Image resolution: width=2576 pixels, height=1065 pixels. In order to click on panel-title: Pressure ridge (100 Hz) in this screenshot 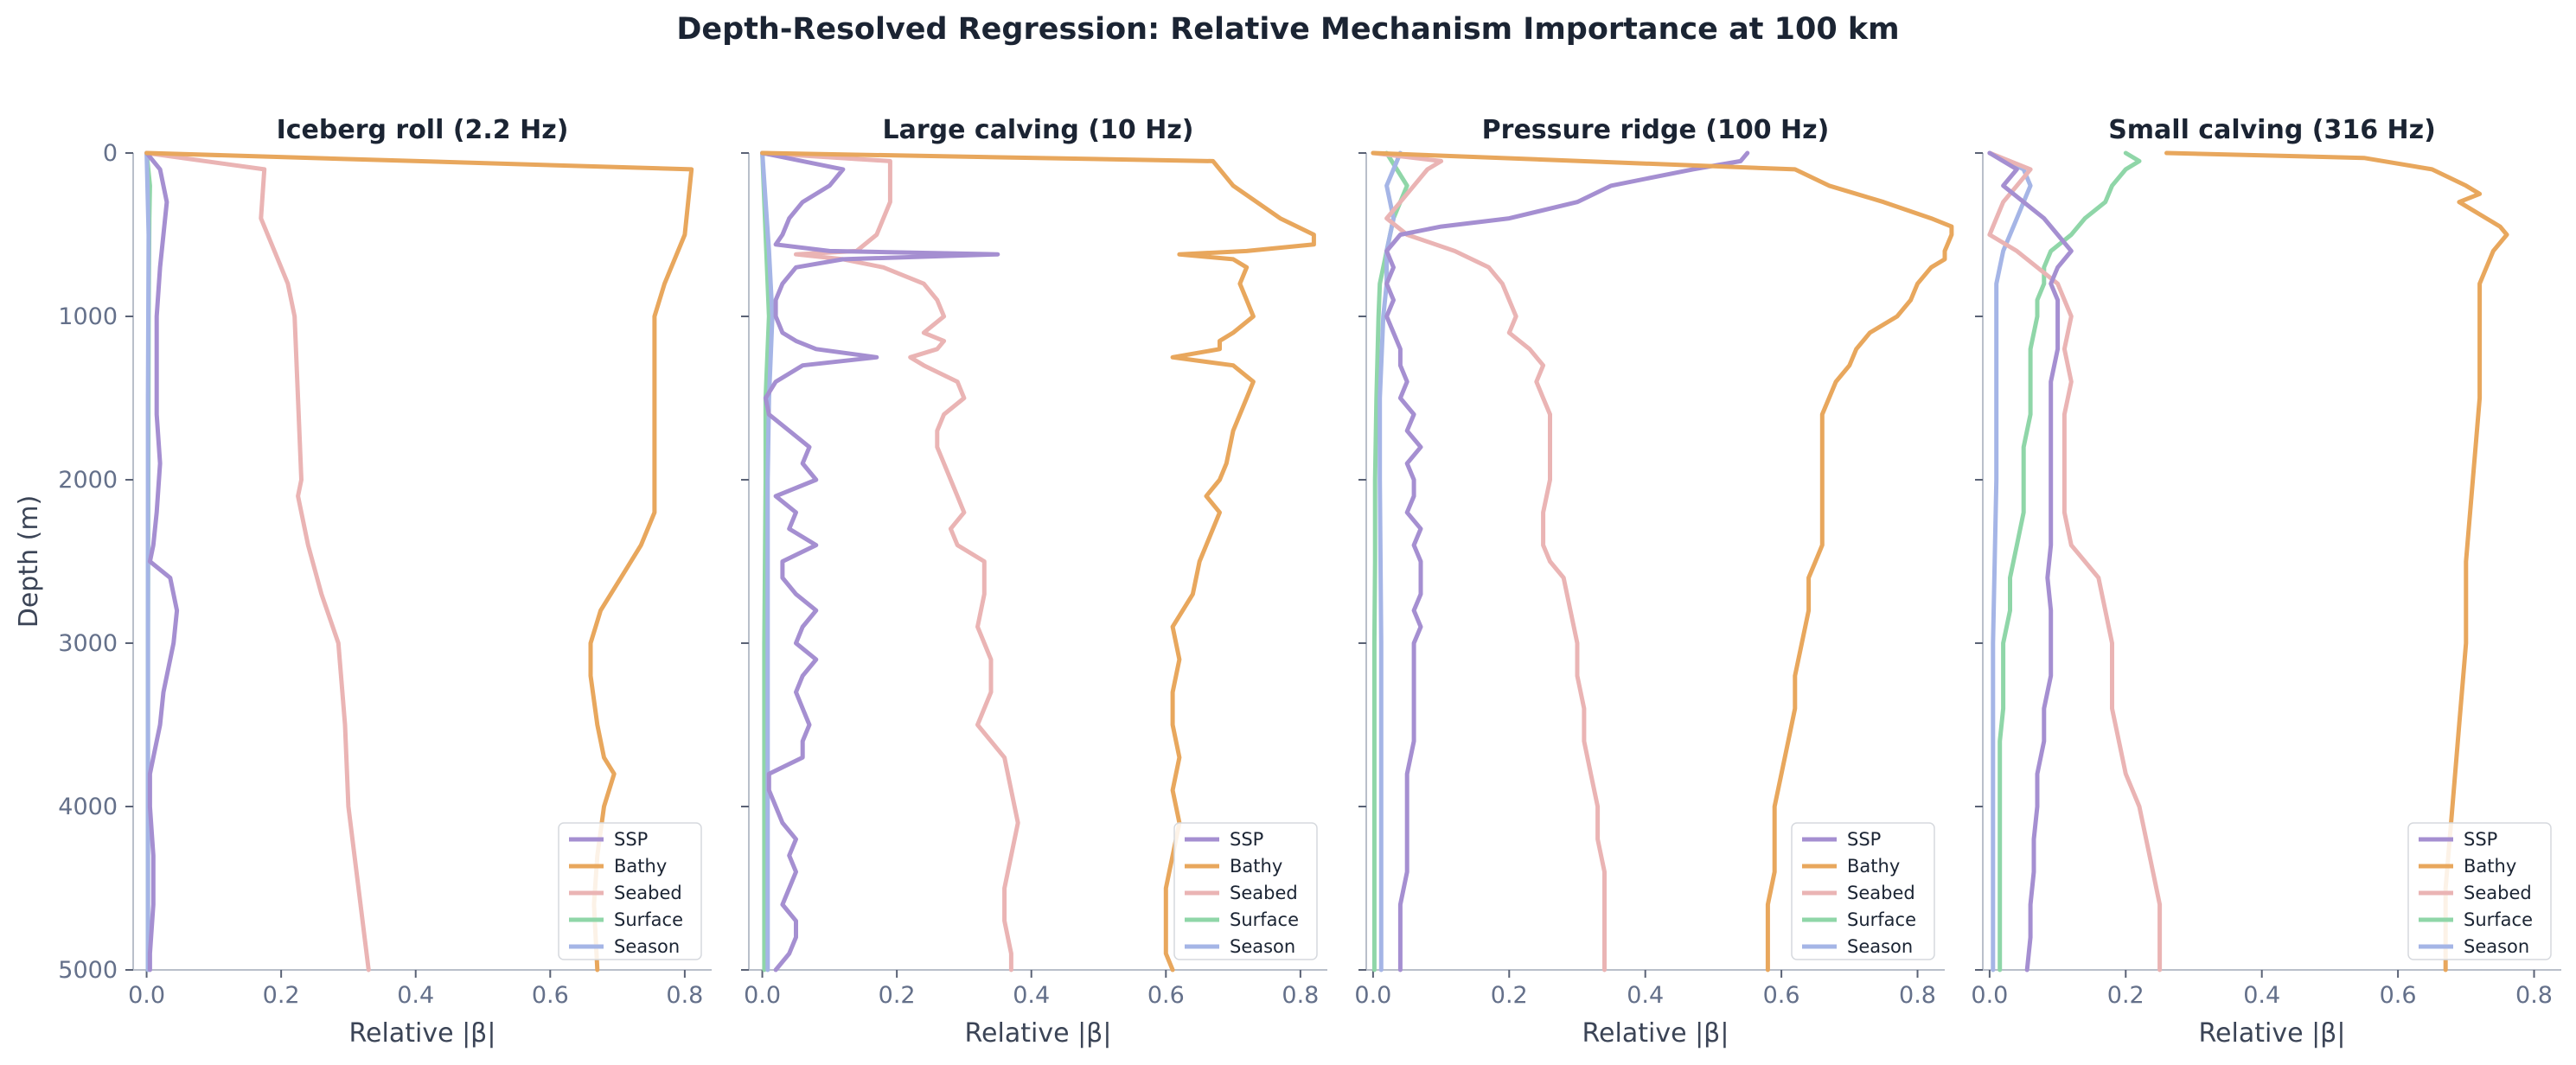, I will do `click(1656, 130)`.